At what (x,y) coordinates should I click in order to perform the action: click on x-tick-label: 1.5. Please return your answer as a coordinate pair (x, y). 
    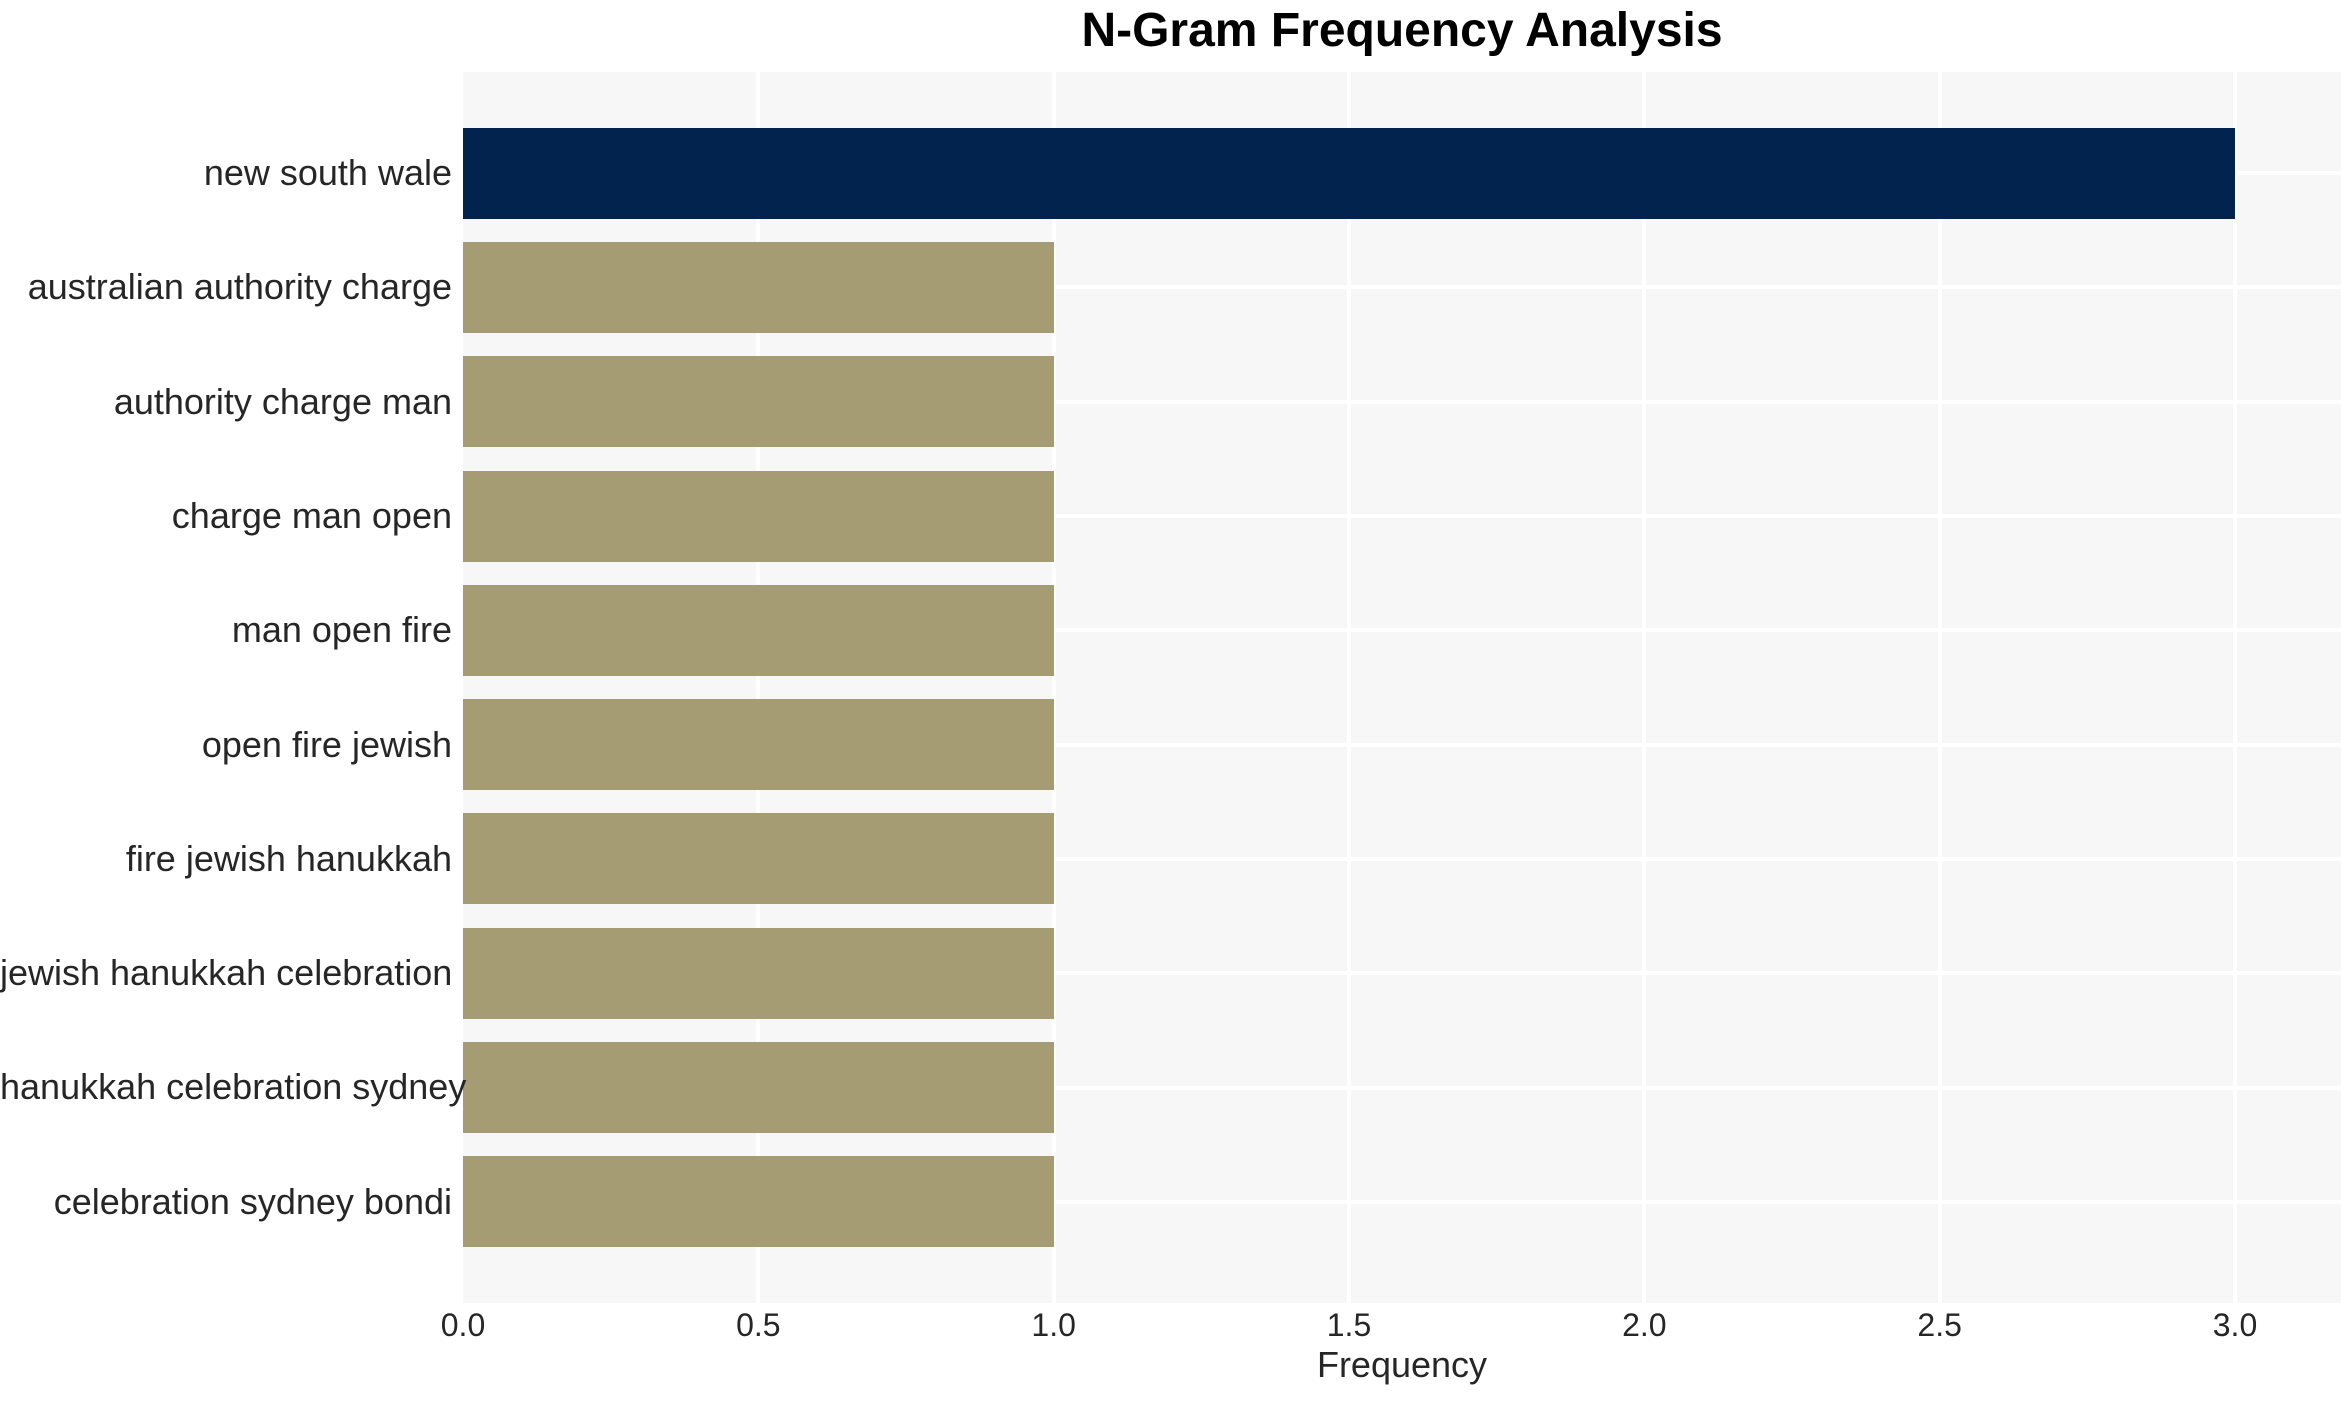
    Looking at the image, I should click on (1349, 1325).